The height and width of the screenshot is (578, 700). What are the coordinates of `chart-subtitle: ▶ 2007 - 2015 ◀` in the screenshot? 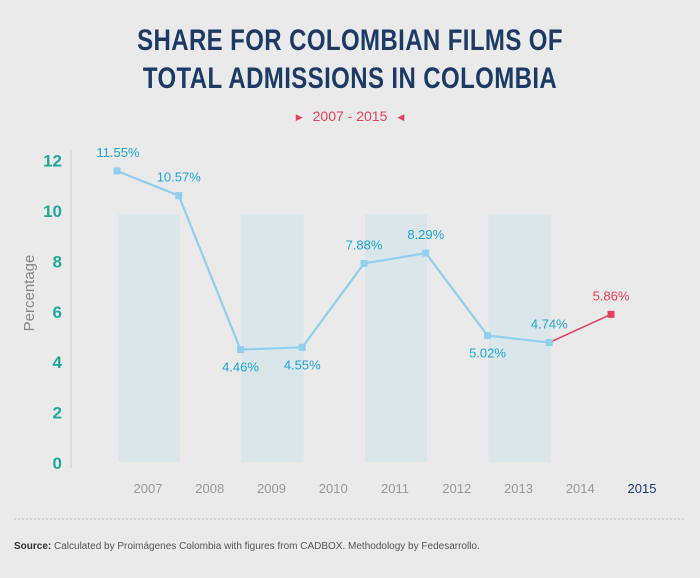 It's located at (350, 116).